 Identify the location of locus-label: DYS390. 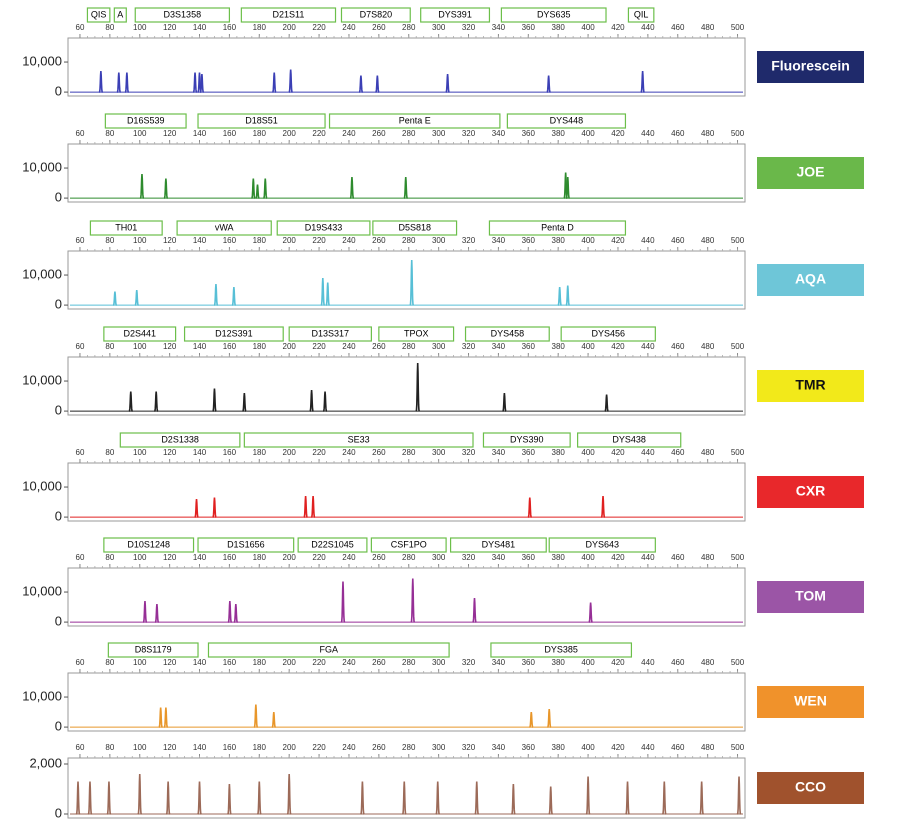
(527, 439).